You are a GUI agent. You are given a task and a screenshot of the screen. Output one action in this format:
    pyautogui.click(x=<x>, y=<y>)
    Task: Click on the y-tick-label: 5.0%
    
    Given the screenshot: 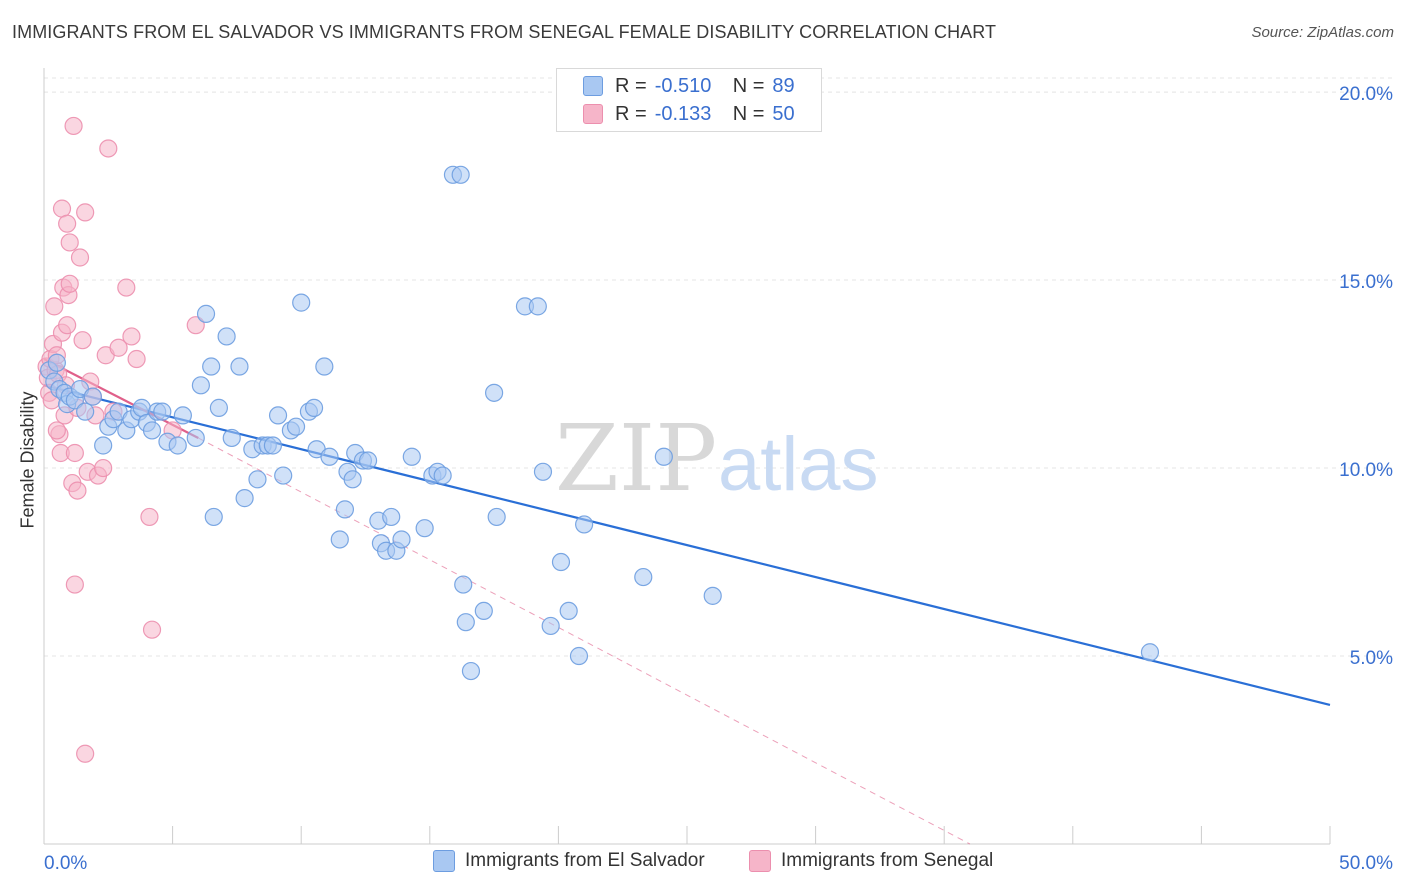 What is the action you would take?
    pyautogui.click(x=1371, y=658)
    